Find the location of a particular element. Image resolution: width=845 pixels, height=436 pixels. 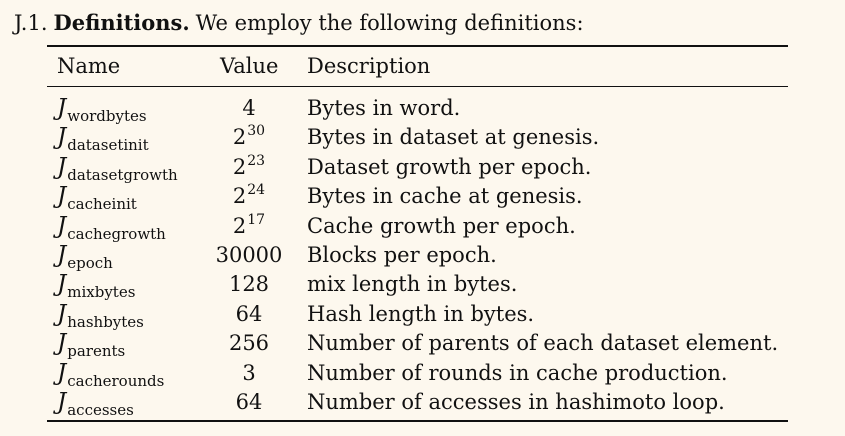

table-row: Jcacheinit 224 Bytes in cache at genesis. is located at coordinates (422, 197).